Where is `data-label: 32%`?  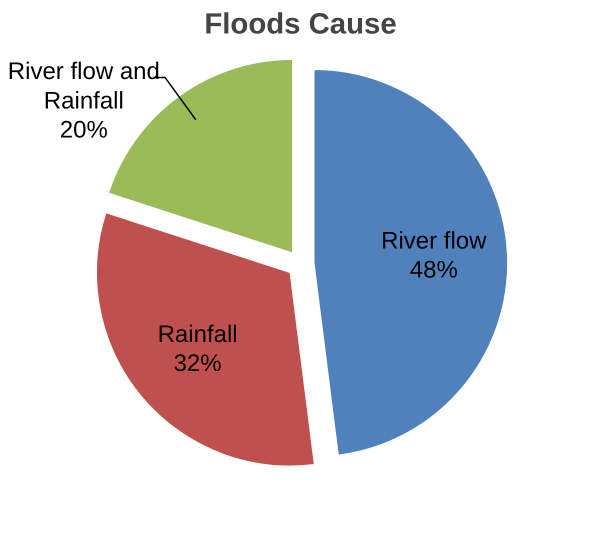
data-label: 32% is located at coordinates (198, 364).